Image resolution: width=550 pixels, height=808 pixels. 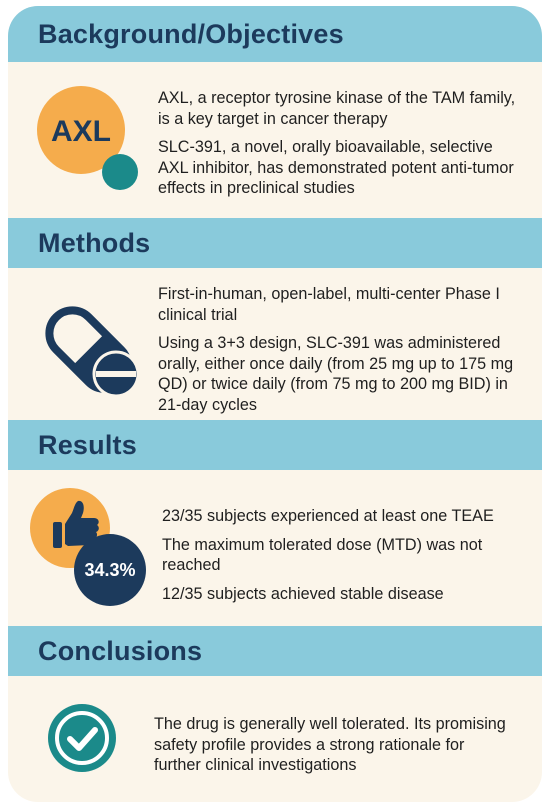 I want to click on pill-capsule-icon, so click(x=92, y=352).